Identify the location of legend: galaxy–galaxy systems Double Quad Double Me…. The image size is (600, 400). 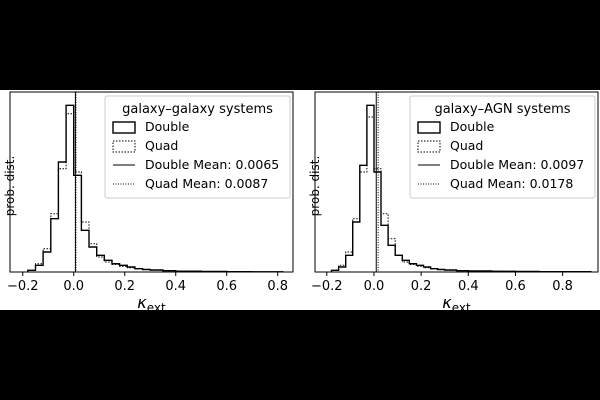
(197, 147).